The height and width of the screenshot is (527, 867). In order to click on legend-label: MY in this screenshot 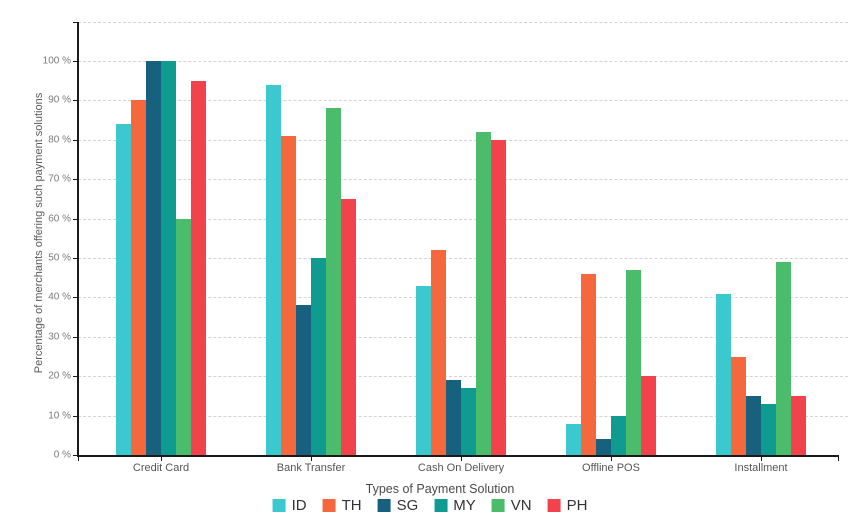, I will do `click(464, 505)`.